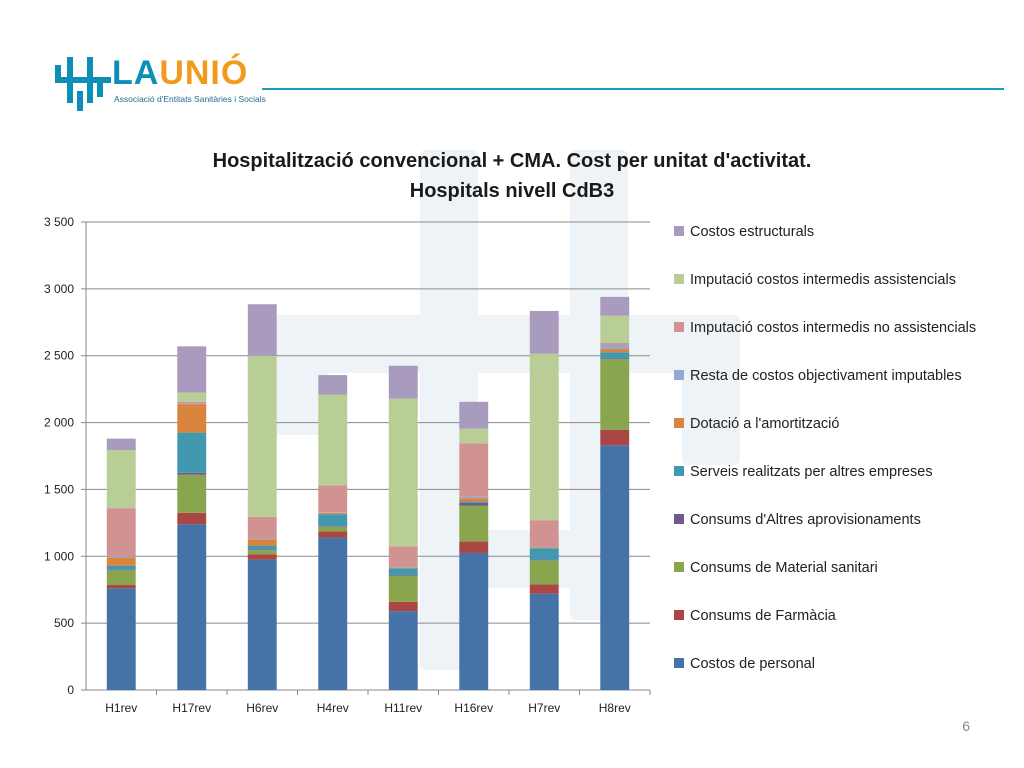 Image resolution: width=1024 pixels, height=768 pixels. Describe the element at coordinates (615, 708) in the screenshot. I see `x-tick-label: H8rev` at that location.